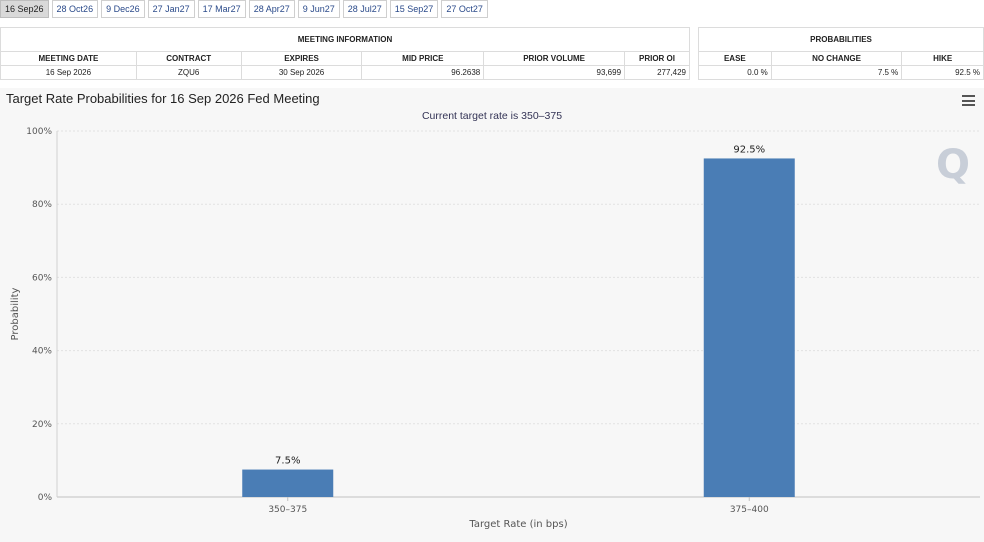 The height and width of the screenshot is (542, 984). What do you see at coordinates (68, 72) in the screenshot?
I see `table-cell: 16 Sep 2026` at bounding box center [68, 72].